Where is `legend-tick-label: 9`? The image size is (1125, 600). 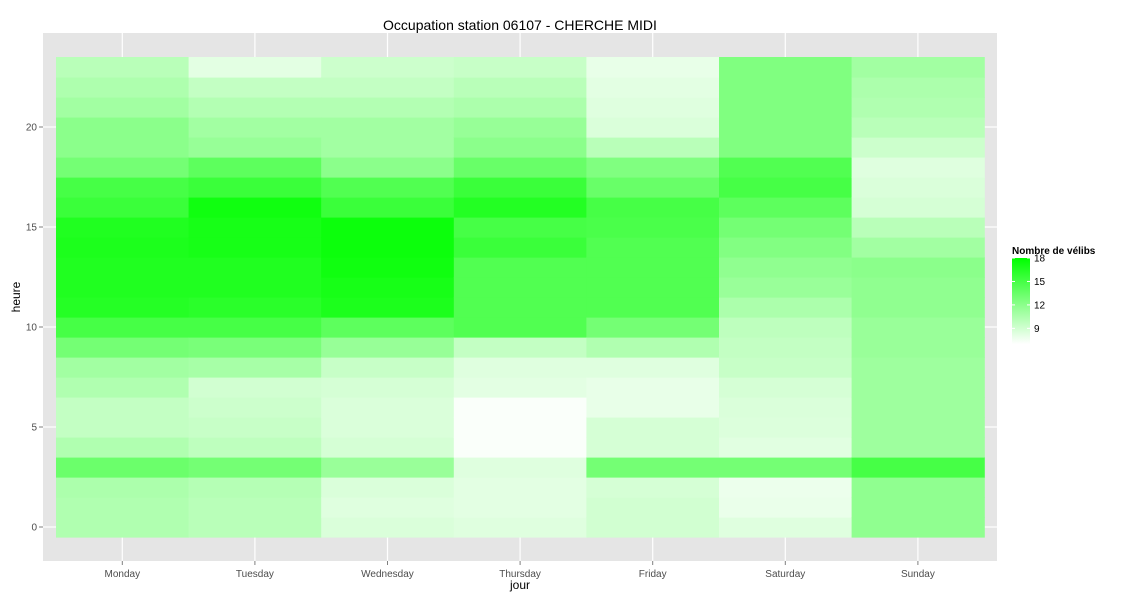 legend-tick-label: 9 is located at coordinates (1037, 329).